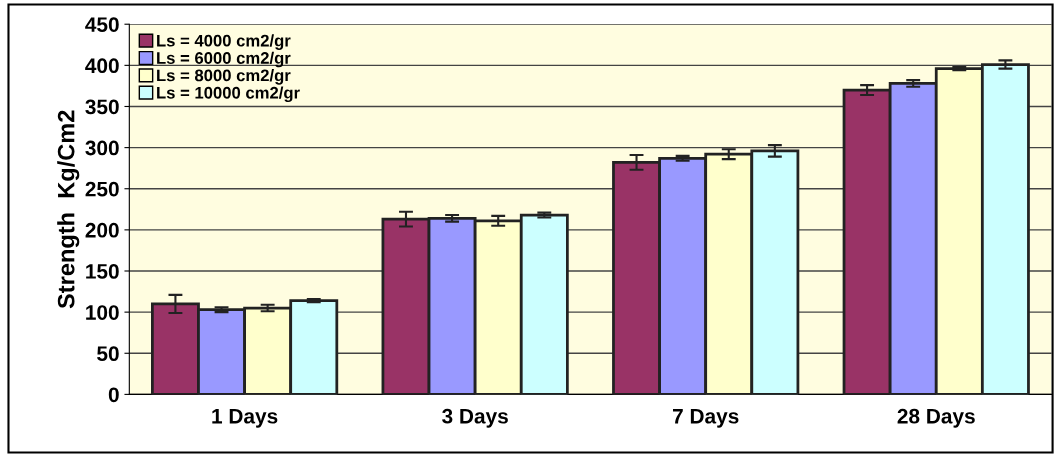  Describe the element at coordinates (108, 354) in the screenshot. I see `y-tick-label: 50` at that location.